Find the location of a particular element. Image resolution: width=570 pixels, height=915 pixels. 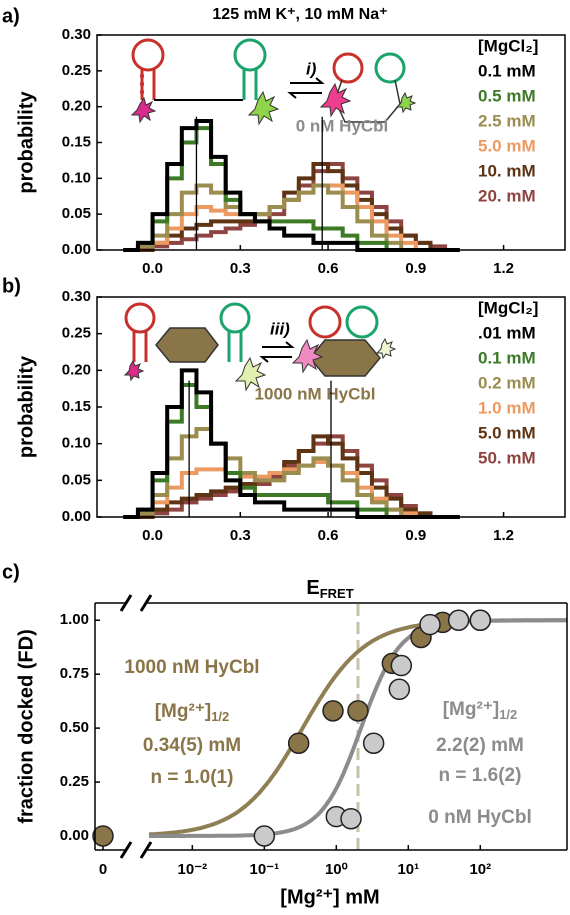

legend-entry: 20. mM is located at coordinates (507, 195).